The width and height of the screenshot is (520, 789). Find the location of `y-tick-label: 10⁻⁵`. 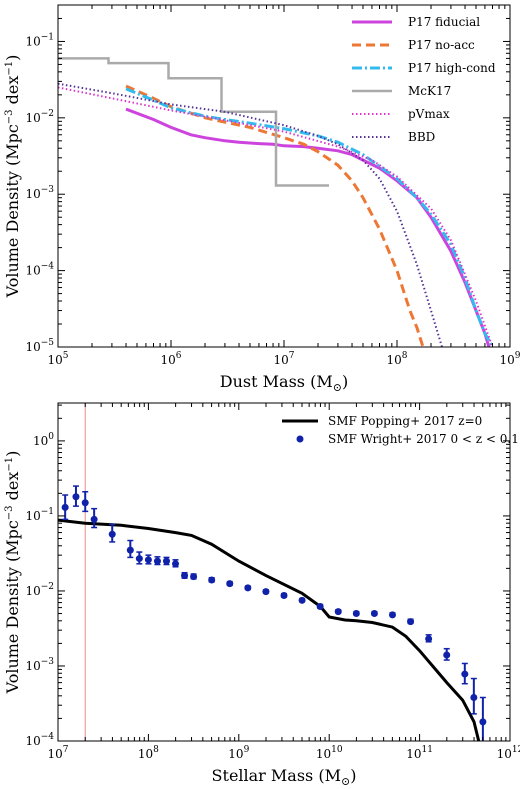

y-tick-label: 10⁻⁵ is located at coordinates (39, 346).